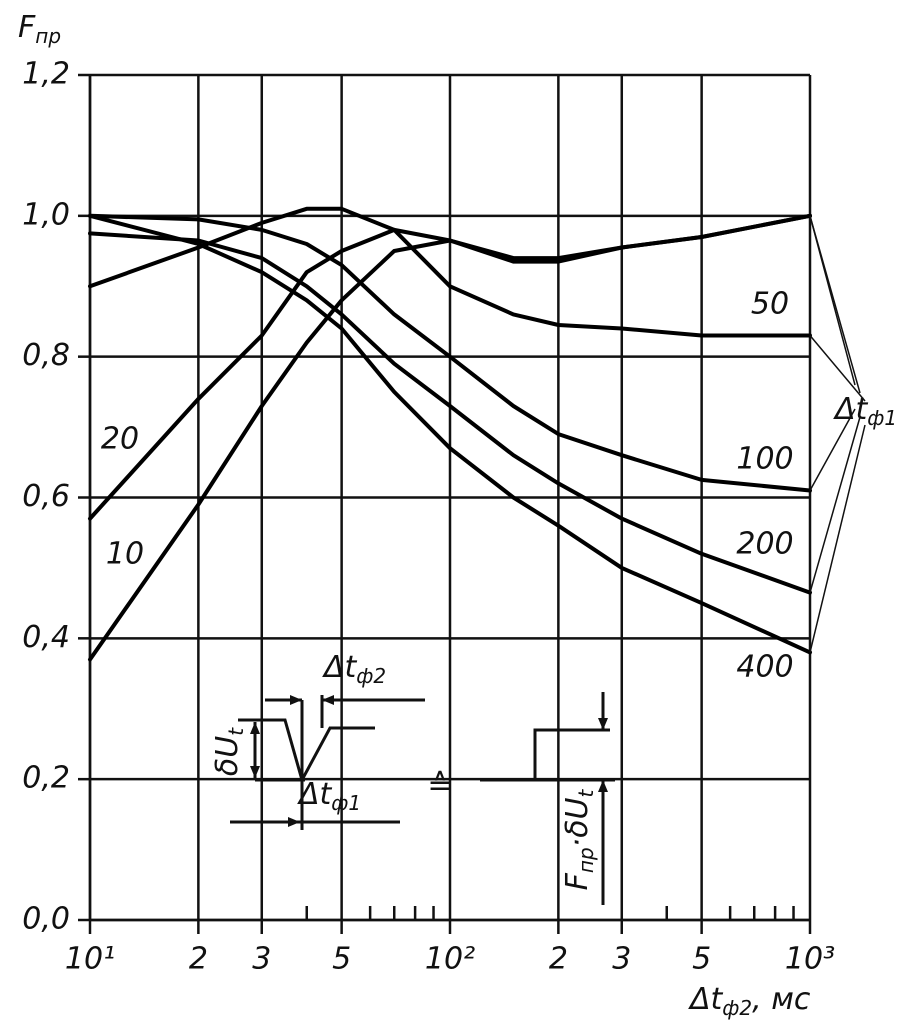 Image resolution: width=922 pixels, height=1035 pixels. I want to click on inset-label: ≙, so click(439, 785).